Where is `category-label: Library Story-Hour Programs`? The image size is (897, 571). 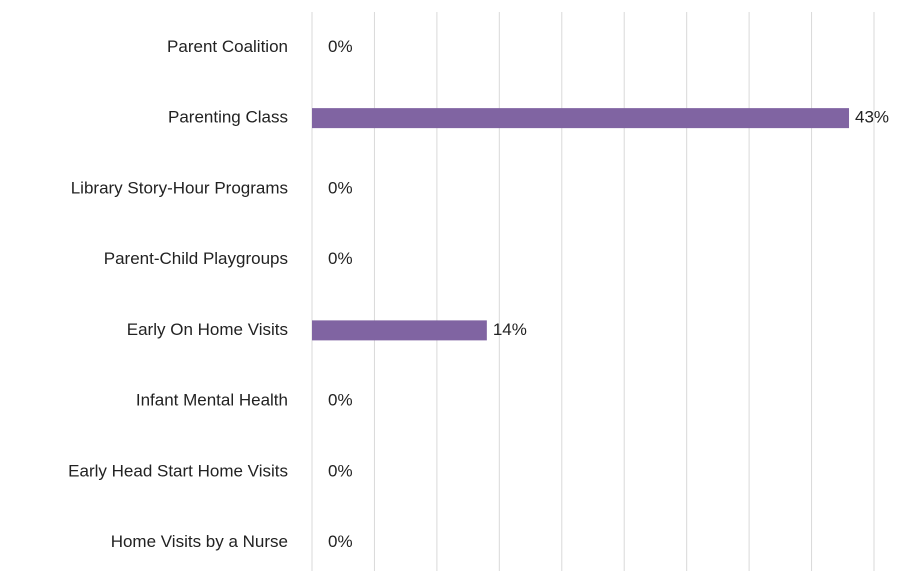
category-label: Library Story-Hour Programs is located at coordinates (179, 187).